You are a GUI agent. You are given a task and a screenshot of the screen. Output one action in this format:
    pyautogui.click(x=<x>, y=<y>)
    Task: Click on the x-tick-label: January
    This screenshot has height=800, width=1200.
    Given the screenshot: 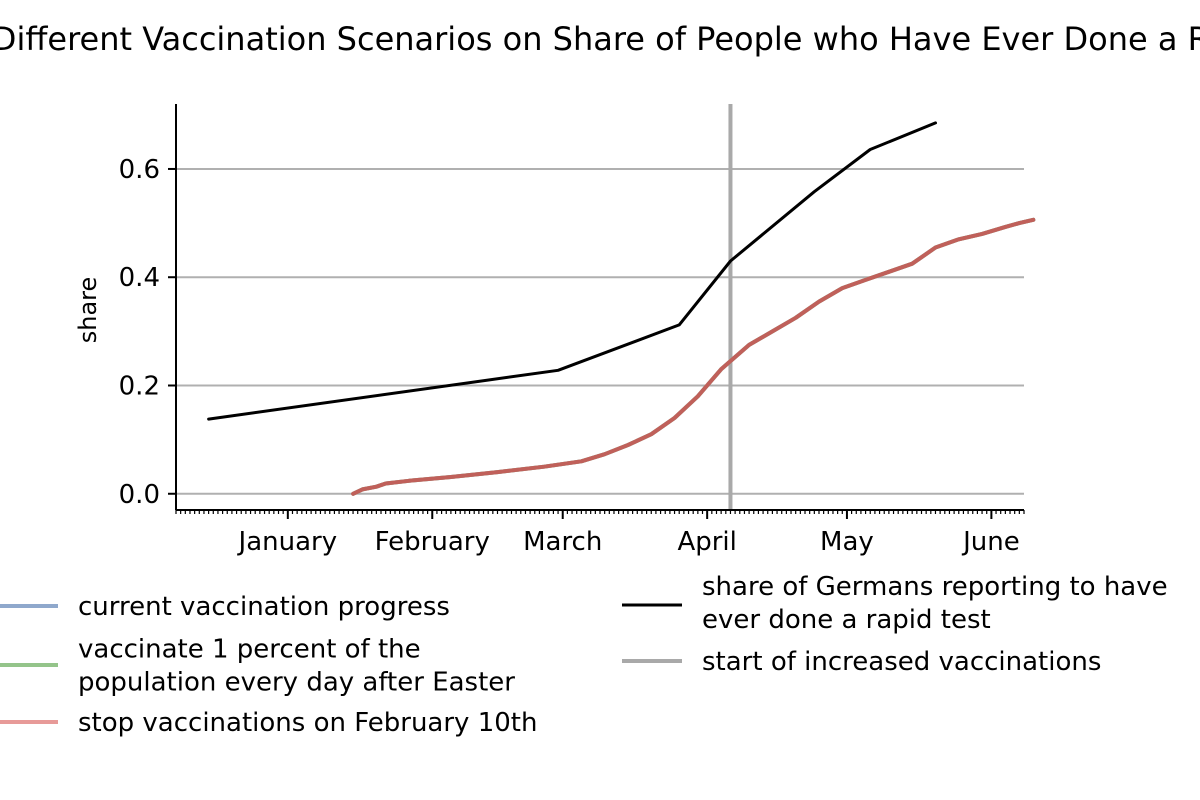 What is the action you would take?
    pyautogui.click(x=287, y=542)
    